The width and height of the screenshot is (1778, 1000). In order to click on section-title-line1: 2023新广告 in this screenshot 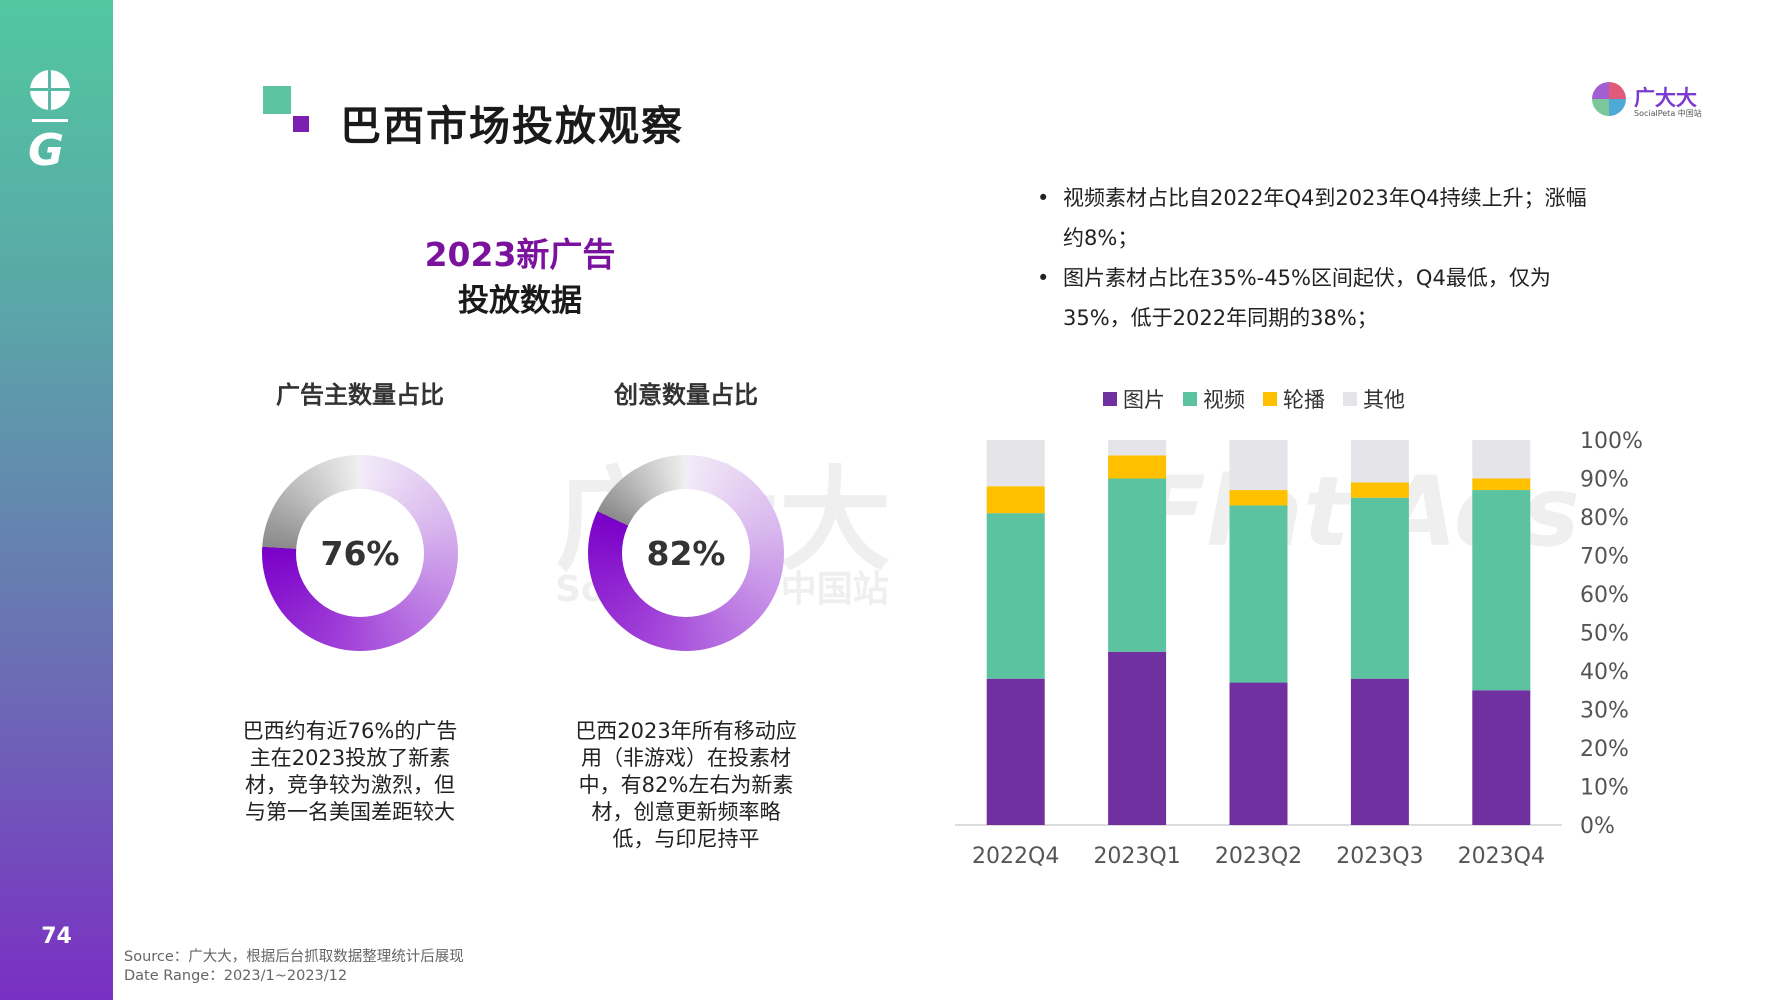, I will do `click(520, 254)`.